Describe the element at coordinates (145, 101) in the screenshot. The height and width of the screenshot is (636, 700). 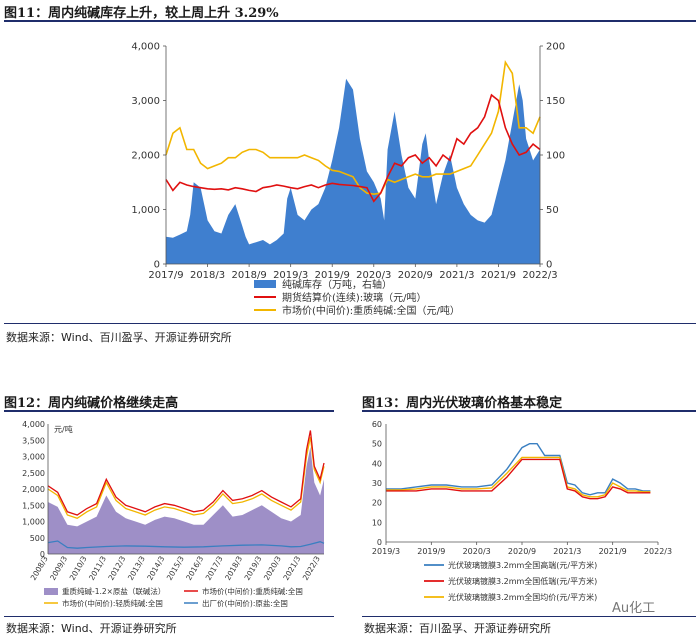
I see `fig11-left-tick-label: 3,000` at that location.